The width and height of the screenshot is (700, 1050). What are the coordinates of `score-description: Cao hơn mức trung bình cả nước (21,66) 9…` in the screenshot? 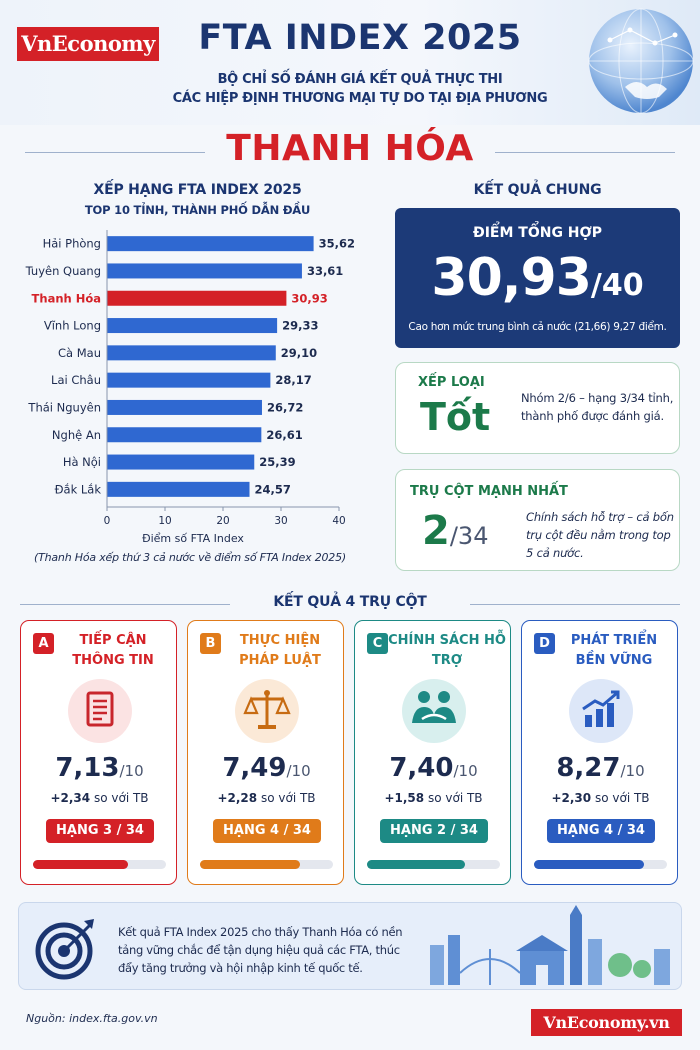 It's located at (537, 327).